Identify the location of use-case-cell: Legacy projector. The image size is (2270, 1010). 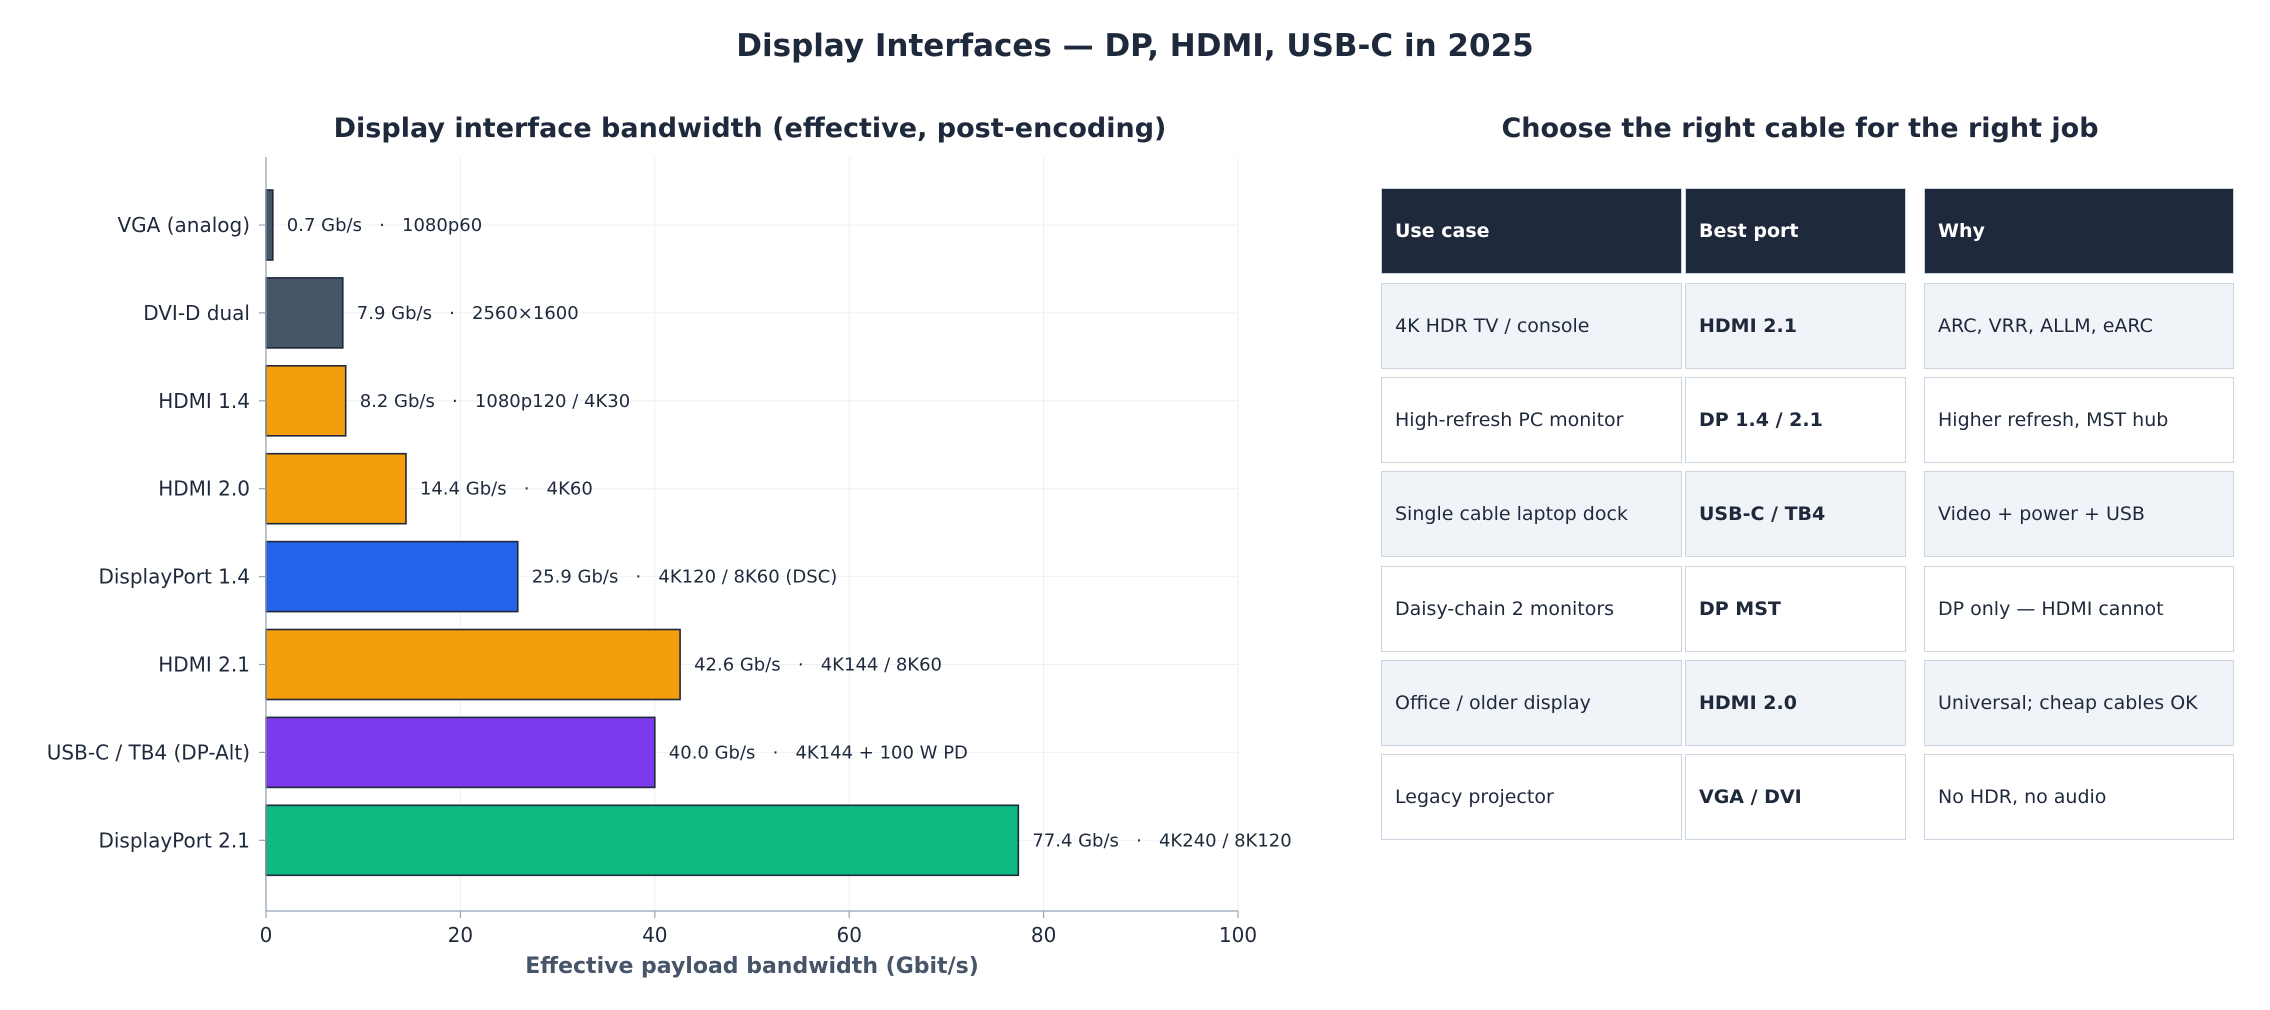
(1531, 797).